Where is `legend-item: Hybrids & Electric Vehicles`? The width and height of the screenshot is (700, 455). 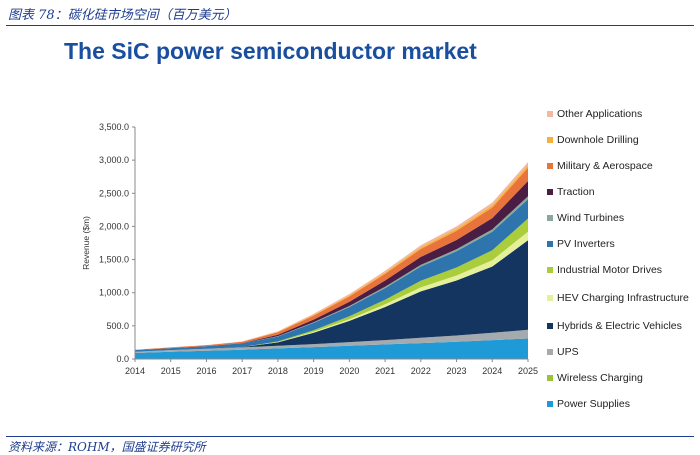 legend-item: Hybrids & Electric Vehicles is located at coordinates (614, 326).